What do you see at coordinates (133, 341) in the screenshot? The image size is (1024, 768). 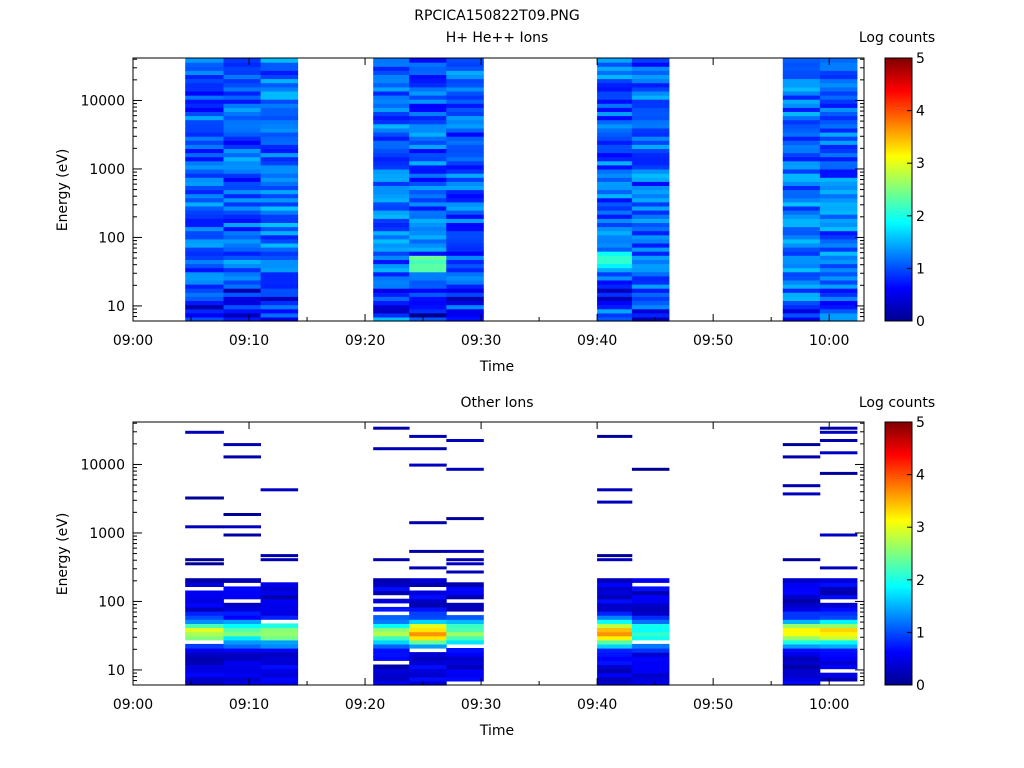 I see `x-tick-label: 09:00` at bounding box center [133, 341].